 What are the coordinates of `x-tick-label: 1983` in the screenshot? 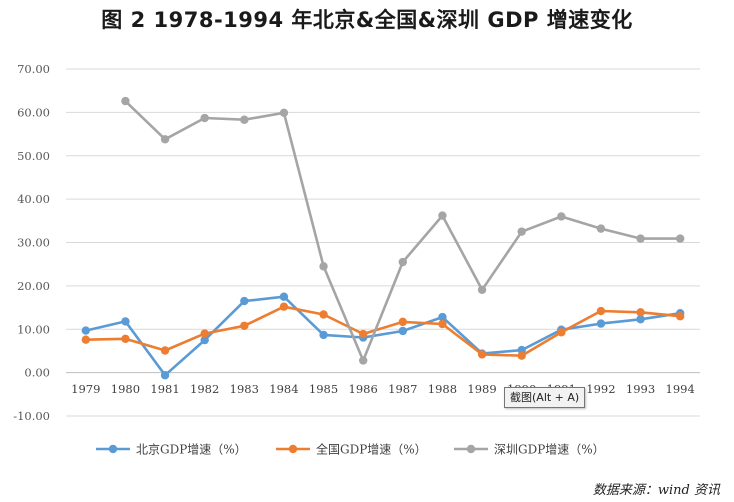 It's located at (244, 389).